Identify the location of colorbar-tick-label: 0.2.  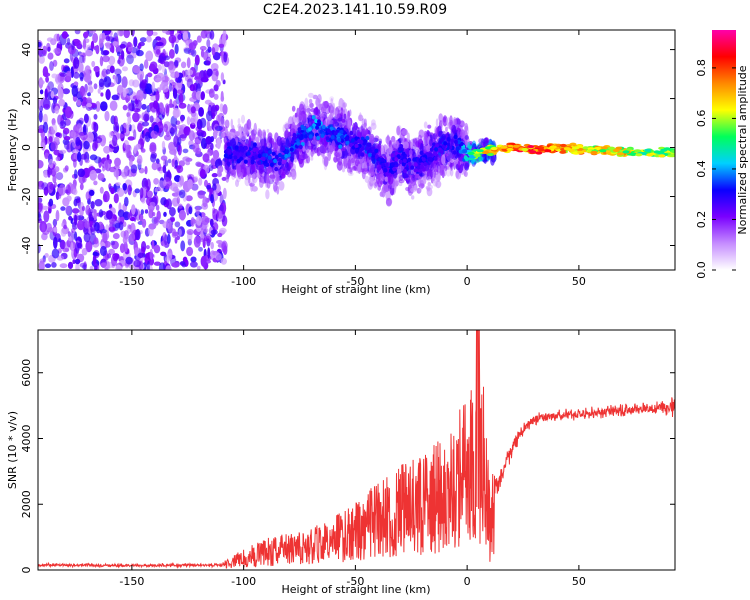
(701, 220).